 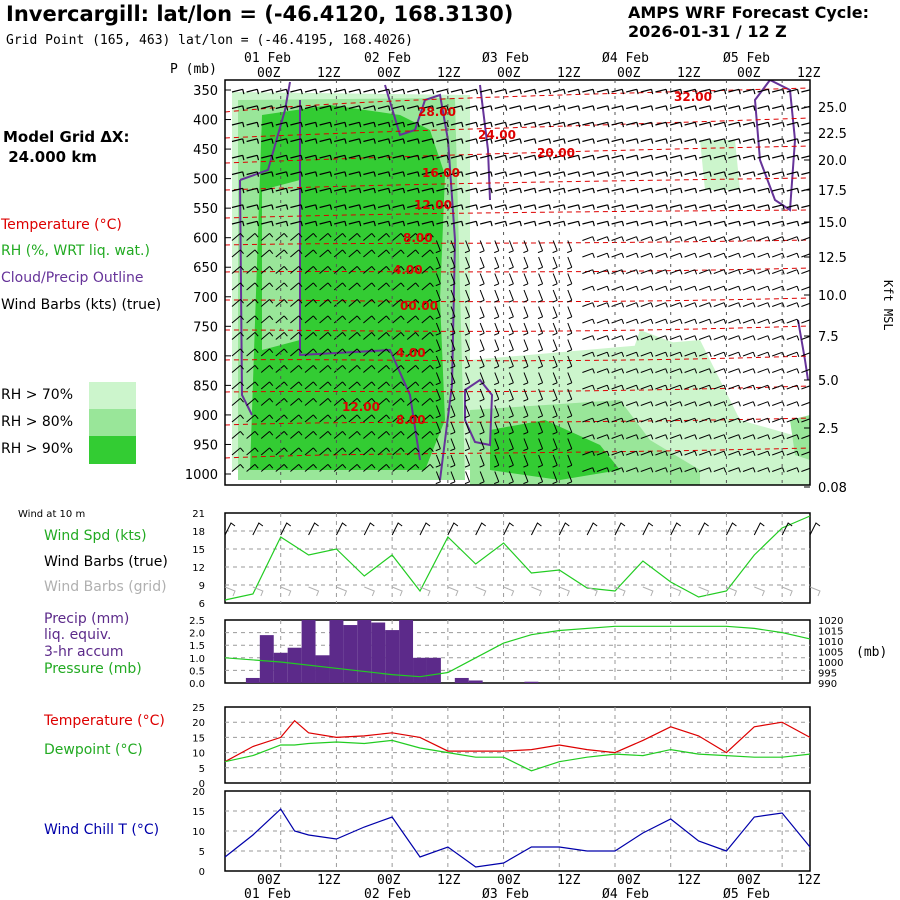 I want to click on wind-barbs-grid-label: Wind Barbs (grid), so click(x=105, y=587).